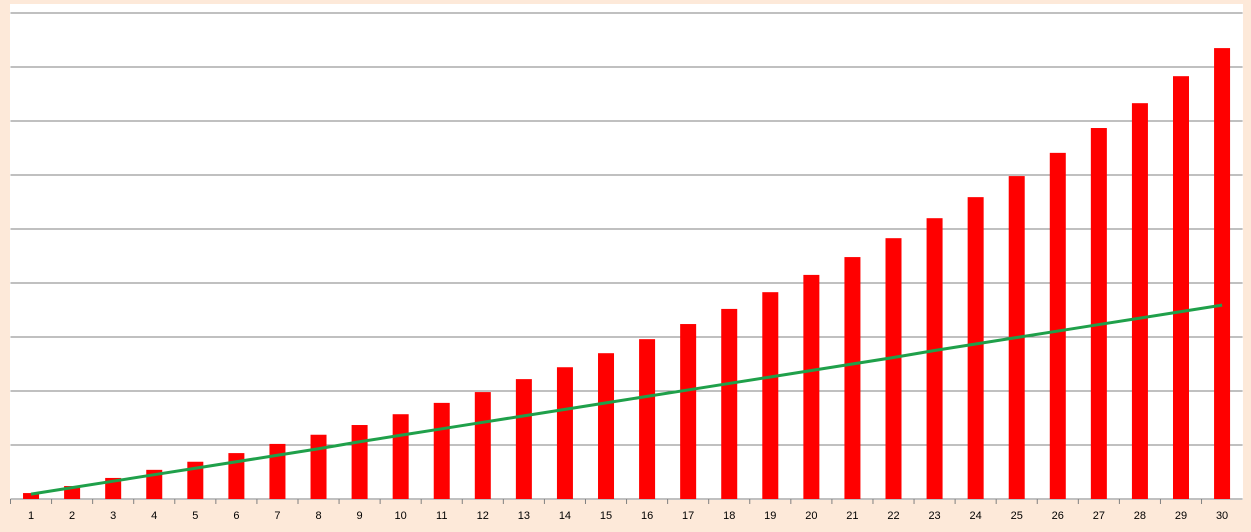  What do you see at coordinates (770, 516) in the screenshot?
I see `x-tick-label: 19` at bounding box center [770, 516].